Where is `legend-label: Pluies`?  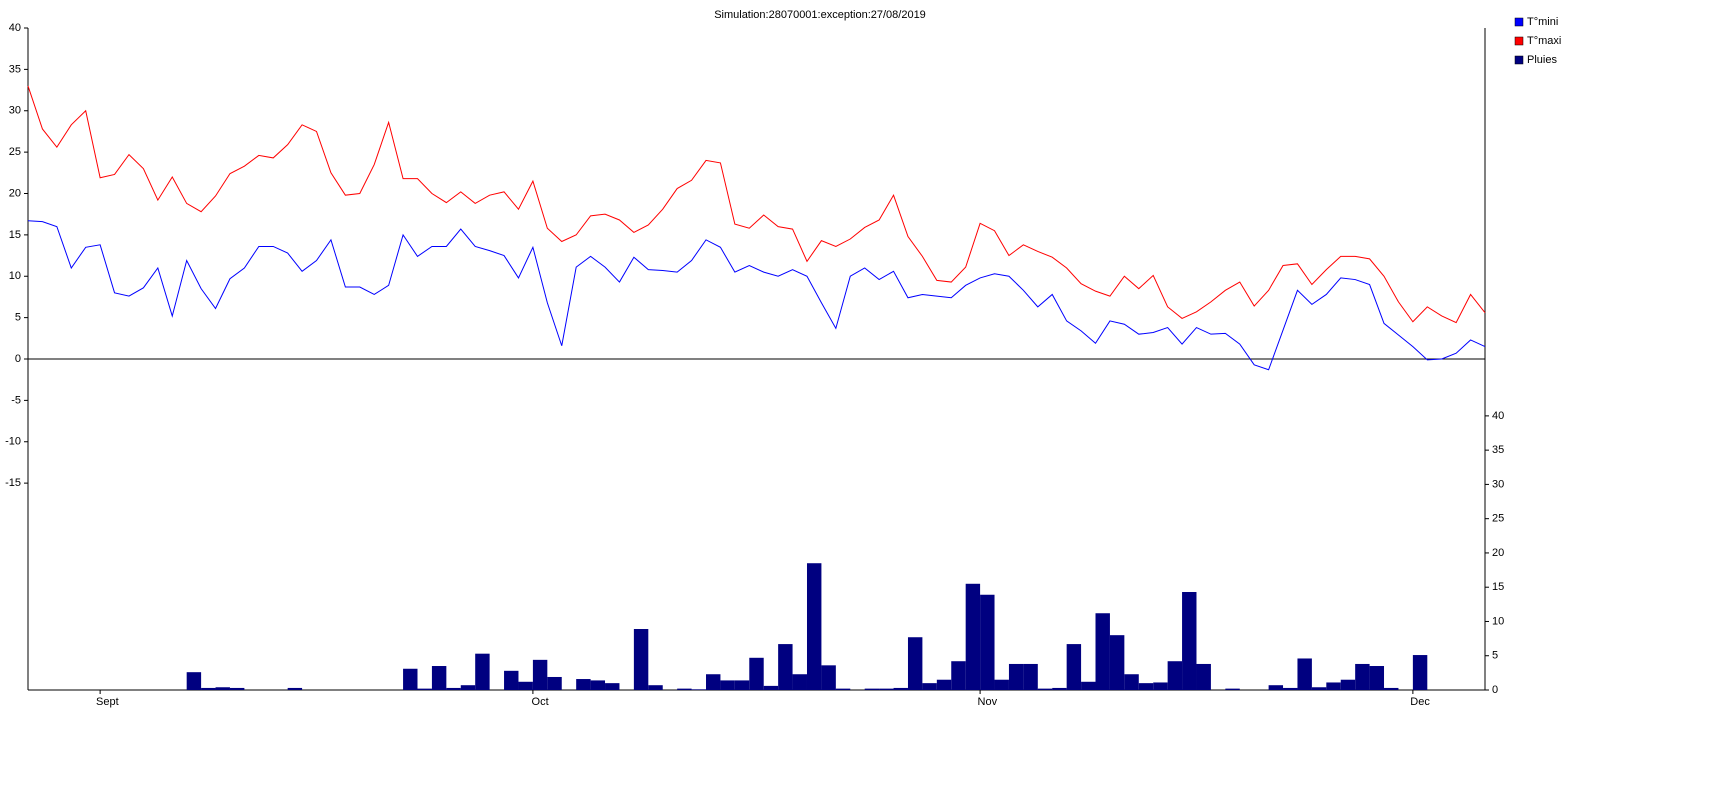 legend-label: Pluies is located at coordinates (1542, 60).